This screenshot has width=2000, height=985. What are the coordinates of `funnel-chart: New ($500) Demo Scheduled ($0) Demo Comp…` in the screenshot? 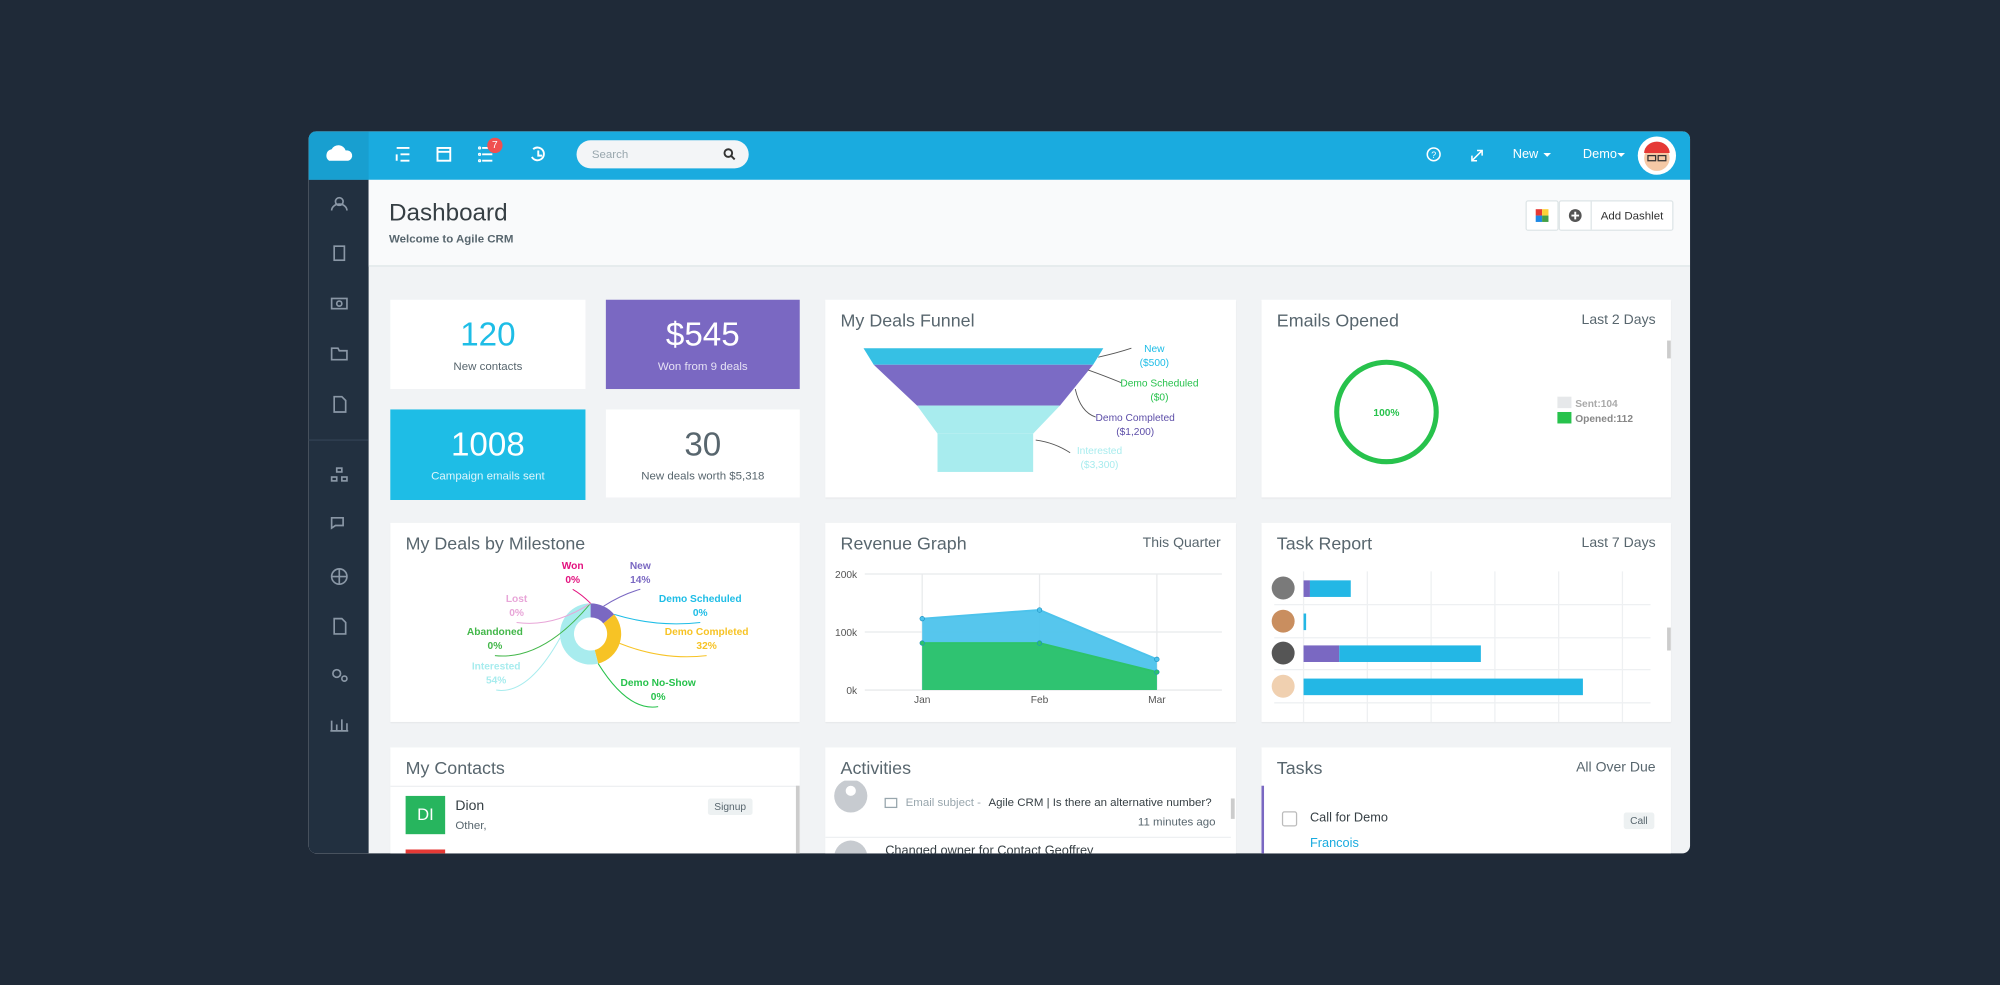 It's located at (1031, 408).